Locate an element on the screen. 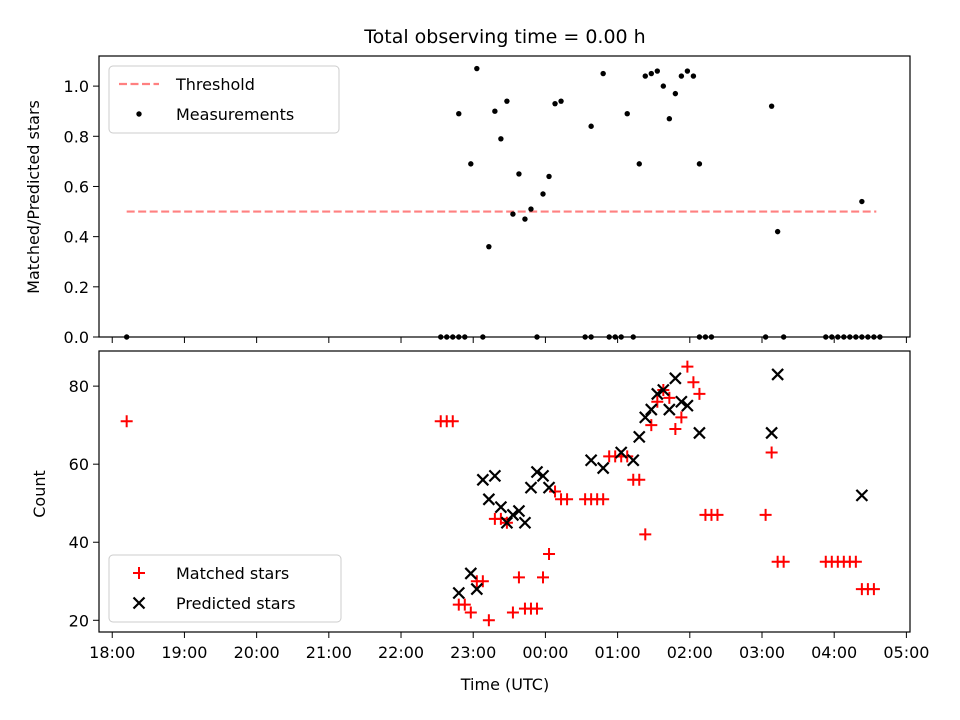 The height and width of the screenshot is (720, 960). x-tick-label: 03:00 is located at coordinates (762, 652).